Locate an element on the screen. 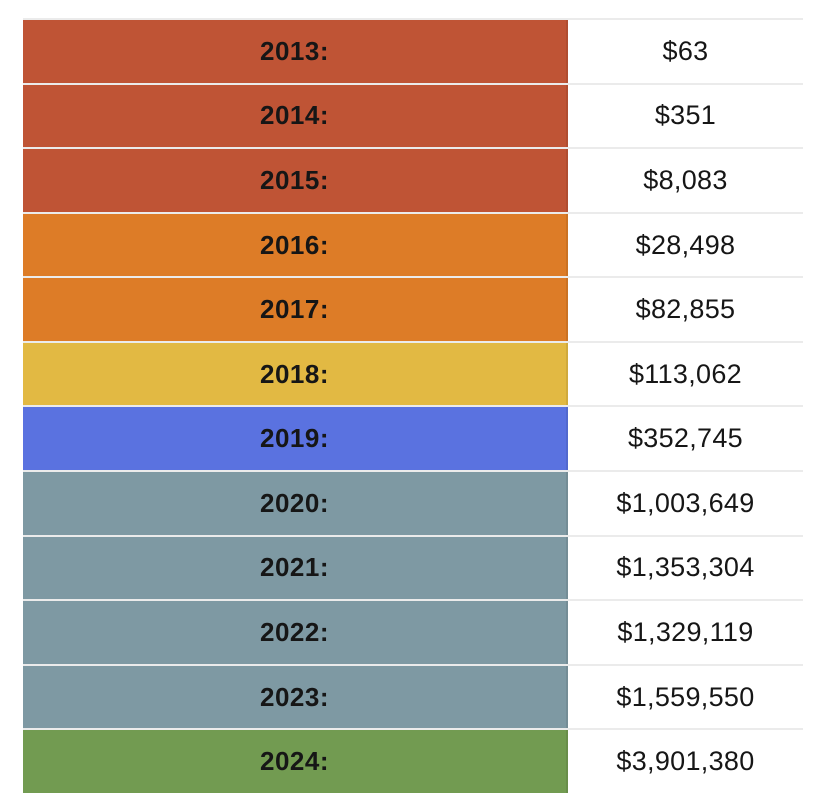  table-row: 2020: $1,003,649 is located at coordinates (413, 502).